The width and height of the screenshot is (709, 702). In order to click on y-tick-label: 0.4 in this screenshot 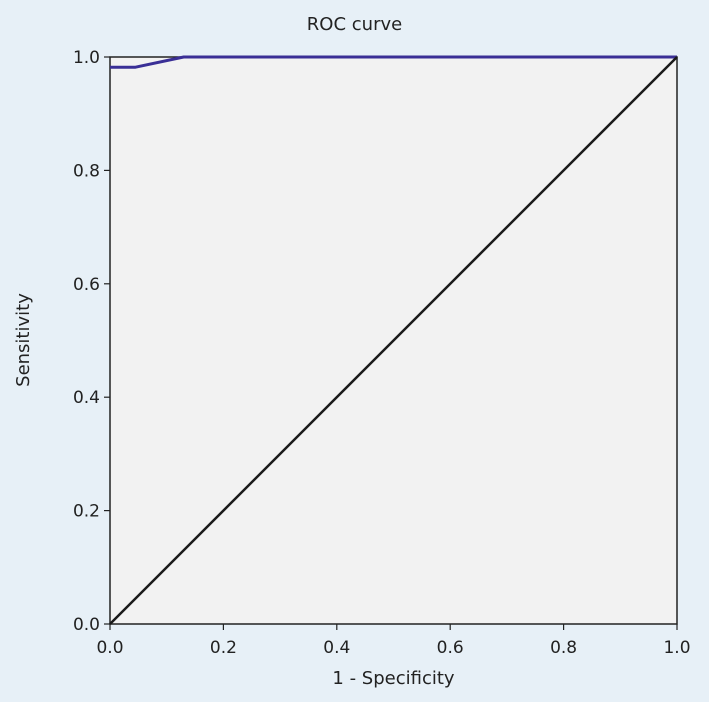, I will do `click(86, 398)`.